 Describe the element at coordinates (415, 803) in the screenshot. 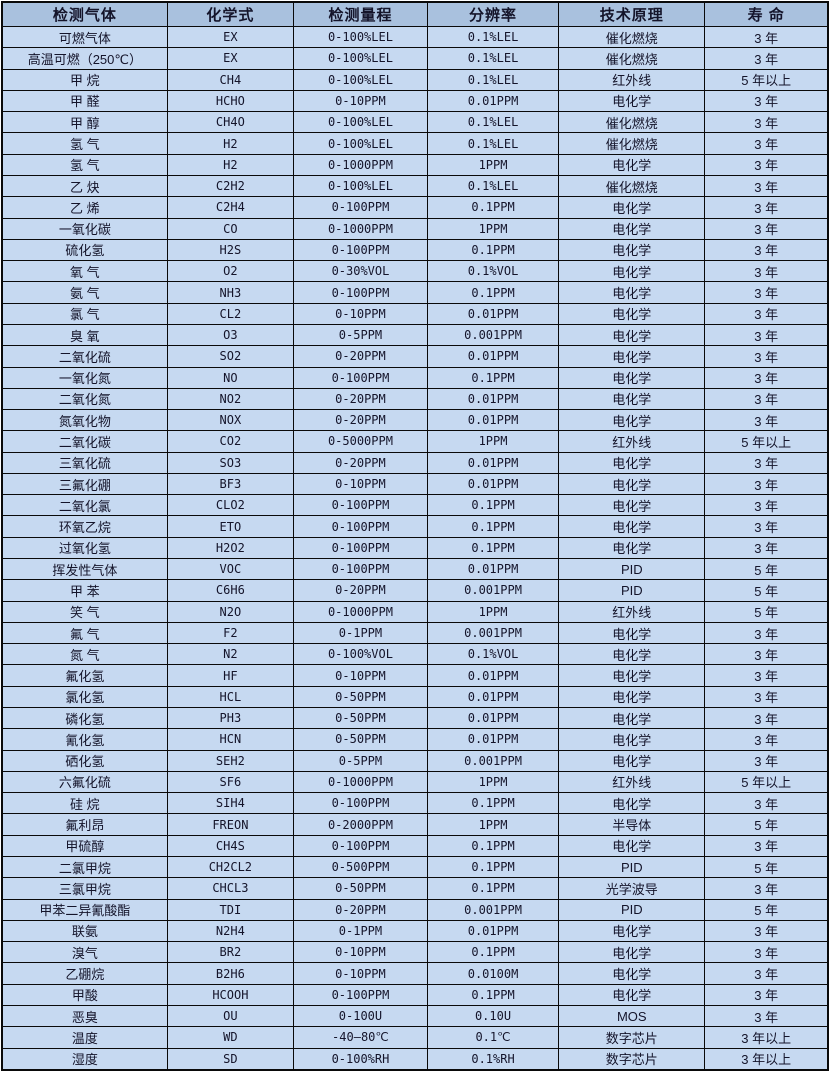

I see `table-row: 硅 烷 SIH4 0-100PPM 0.1PPM 电化学 3 年` at that location.